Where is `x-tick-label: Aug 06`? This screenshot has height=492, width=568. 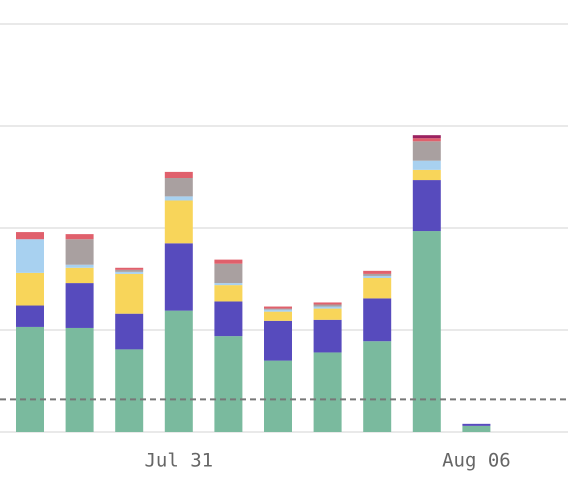 x-tick-label: Aug 06 is located at coordinates (476, 461).